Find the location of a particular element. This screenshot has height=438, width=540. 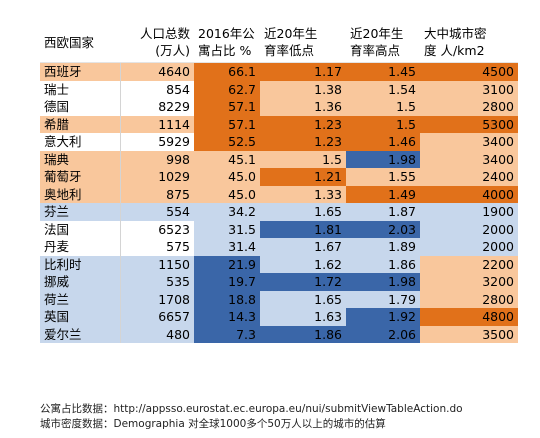

country-name-cell: 荷兰 is located at coordinates (80, 299).